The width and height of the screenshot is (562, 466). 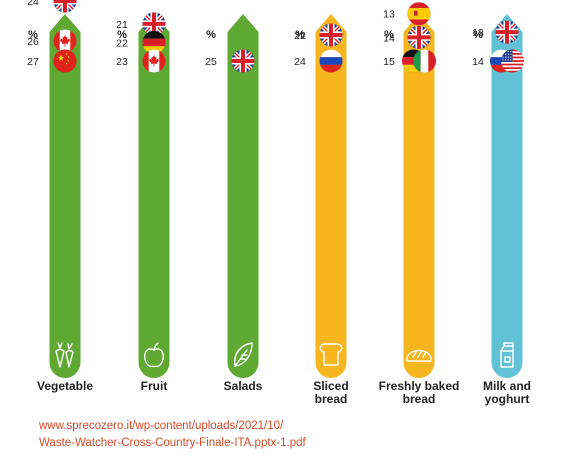 I want to click on bar-milk-and-yoghurt, so click(x=507, y=196).